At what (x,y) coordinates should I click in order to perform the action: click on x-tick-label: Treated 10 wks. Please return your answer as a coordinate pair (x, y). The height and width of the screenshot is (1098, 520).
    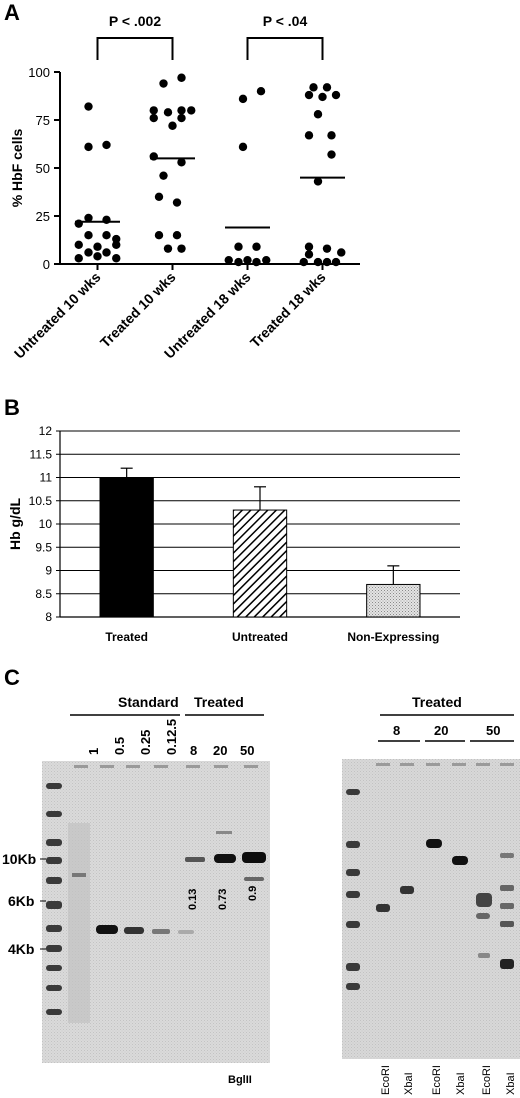
    Looking at the image, I should click on (138, 310).